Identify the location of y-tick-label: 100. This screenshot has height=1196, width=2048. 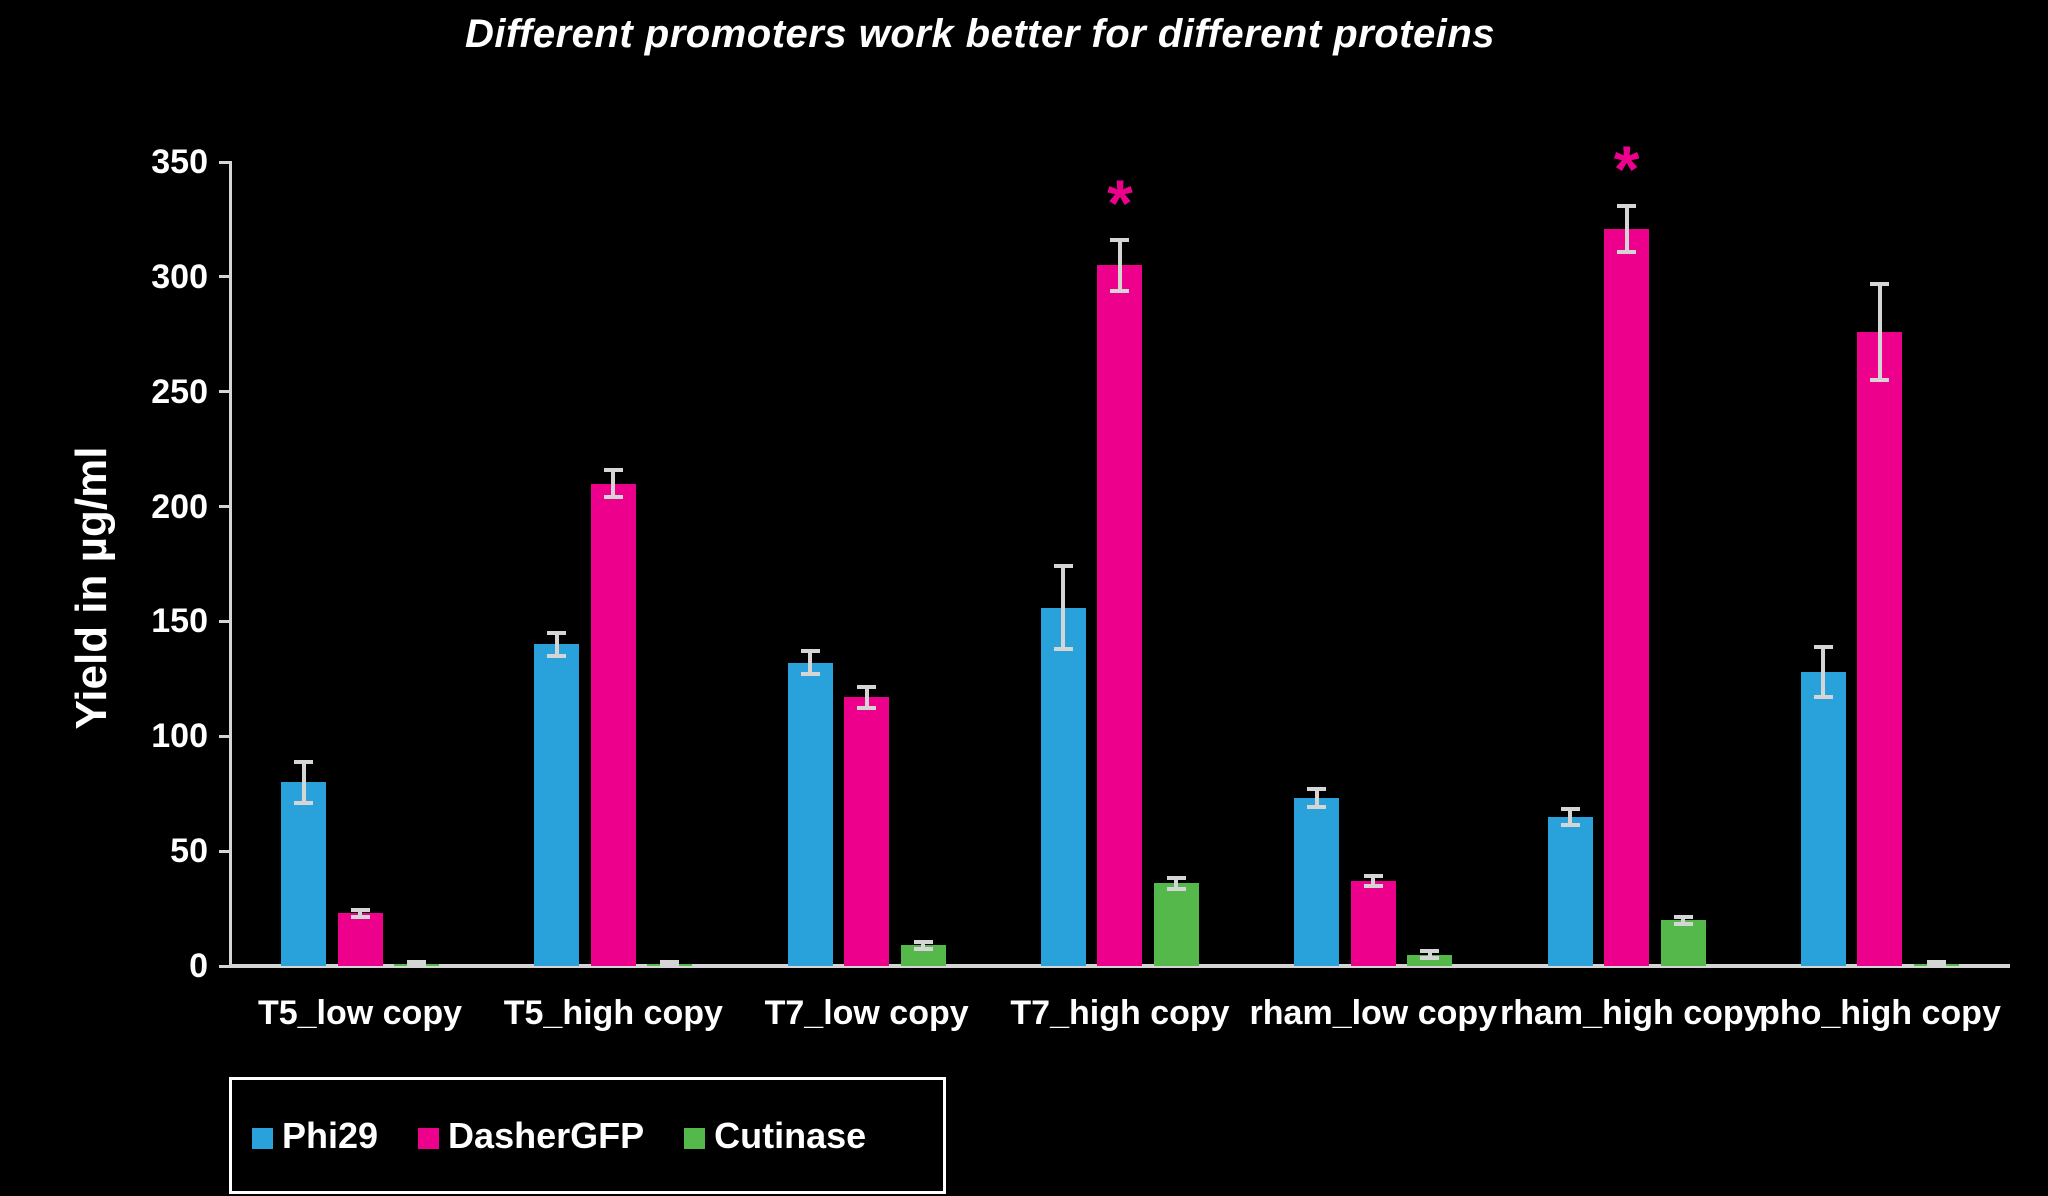
(179, 736).